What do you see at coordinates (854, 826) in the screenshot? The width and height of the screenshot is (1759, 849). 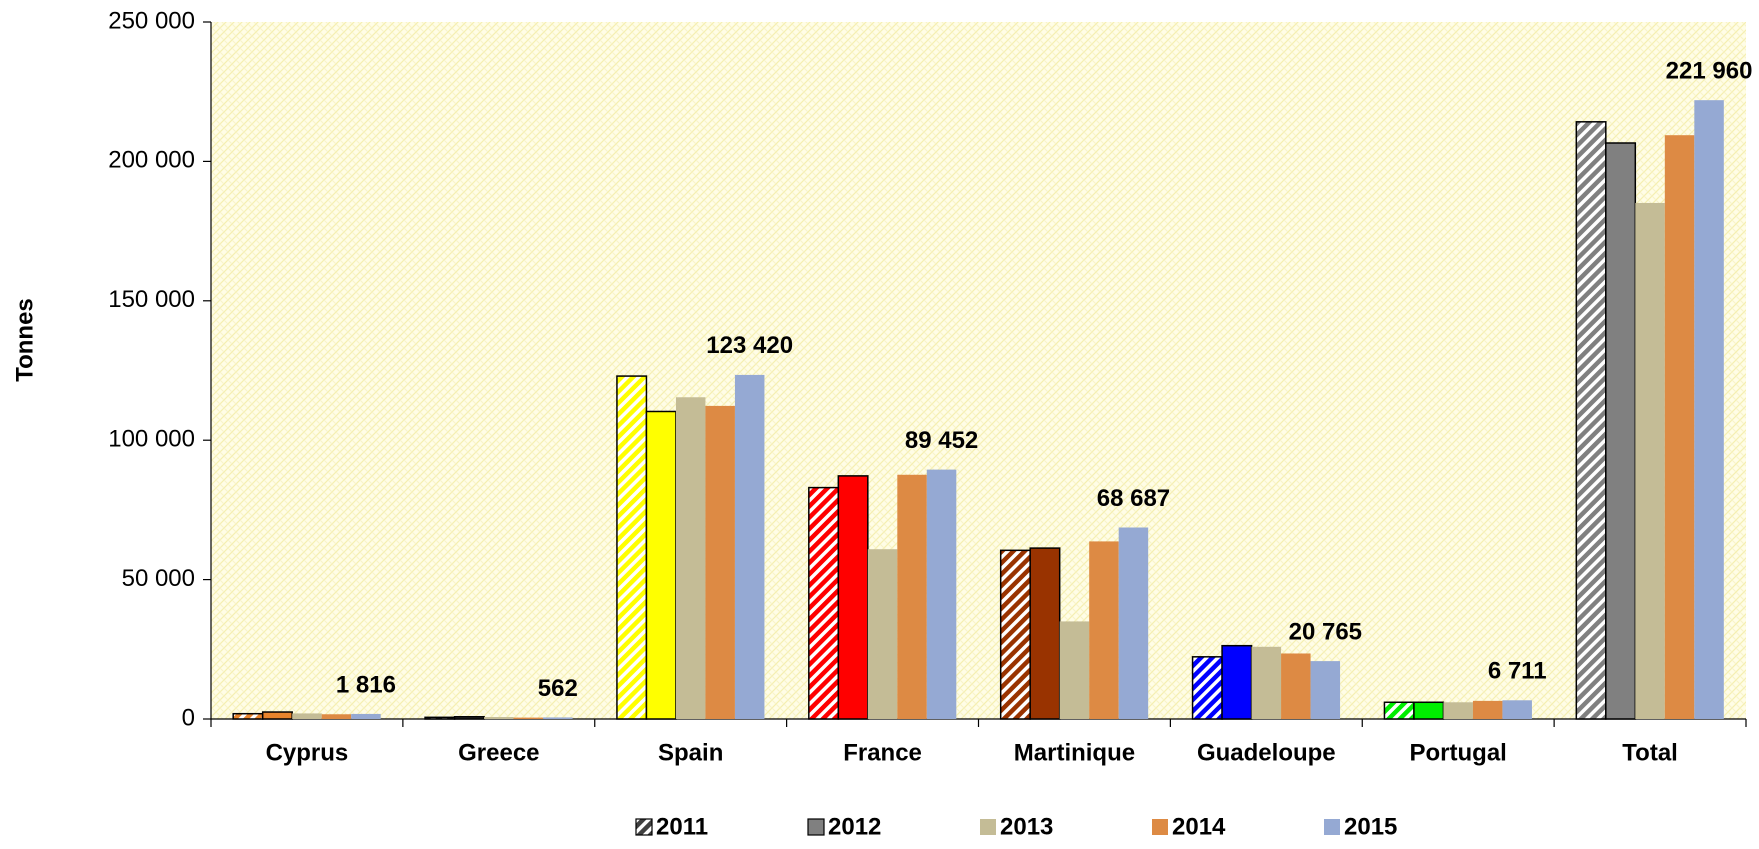 I see `legend-label: 2012` at bounding box center [854, 826].